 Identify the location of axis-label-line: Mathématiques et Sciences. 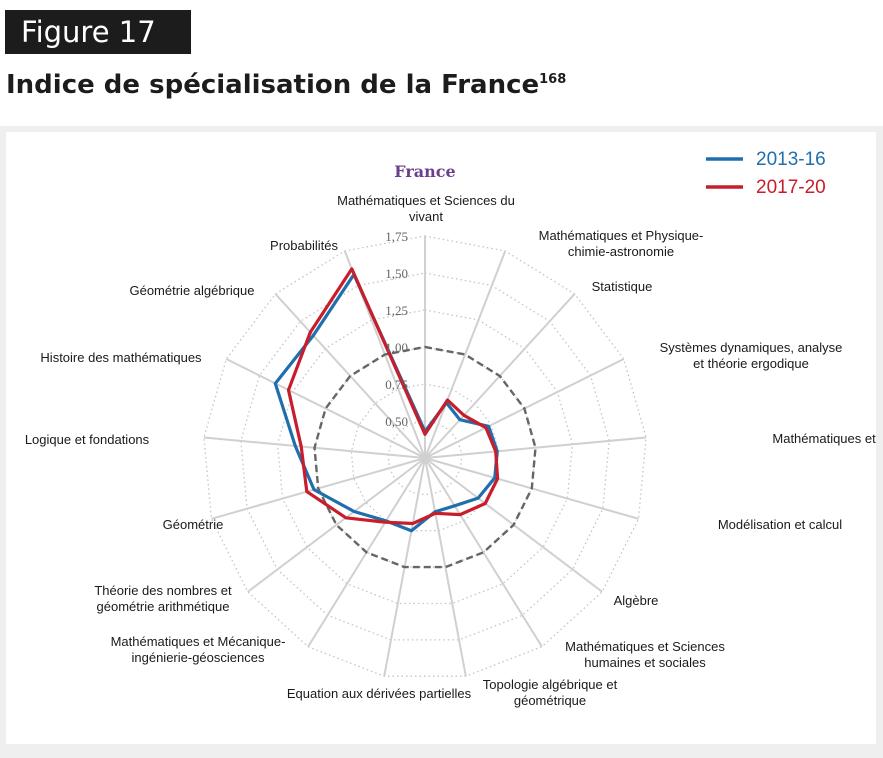
(645, 646).